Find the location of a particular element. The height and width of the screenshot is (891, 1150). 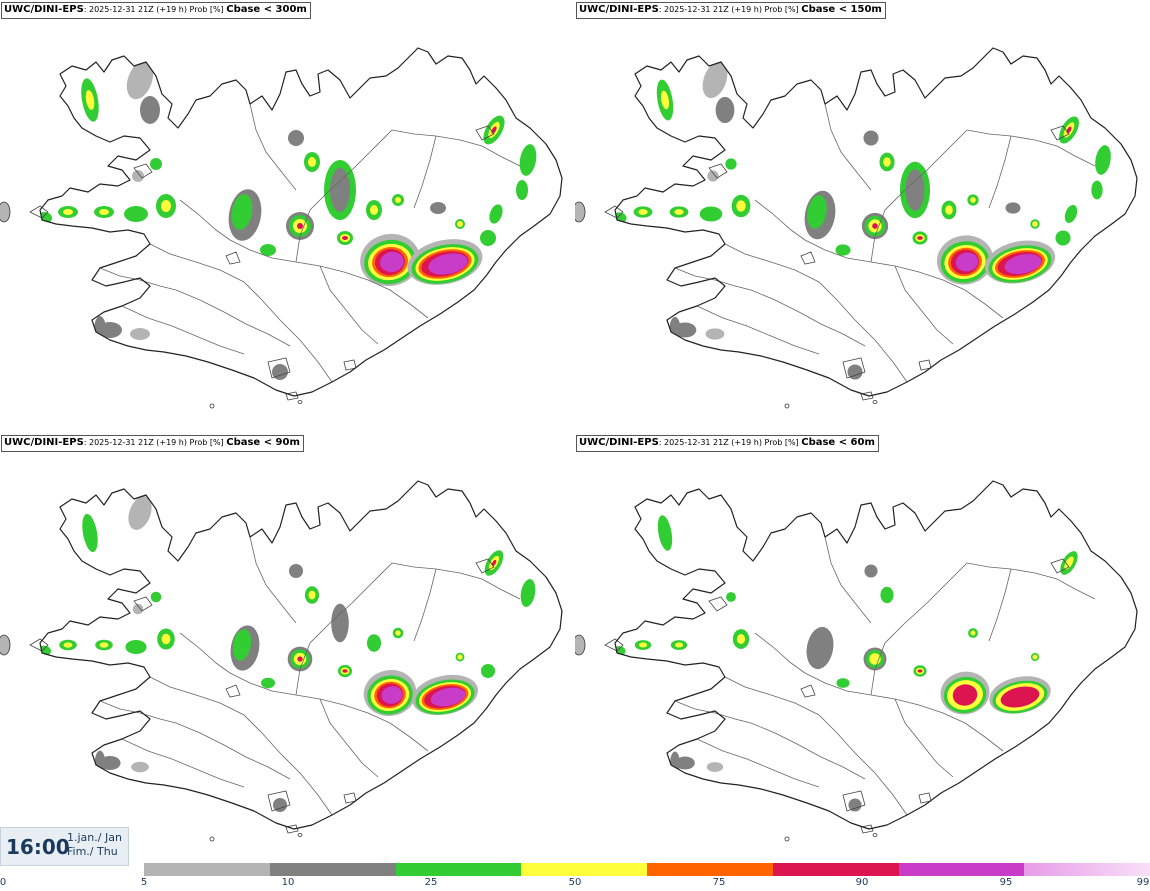

valid-time: 16:00 is located at coordinates (38, 847).